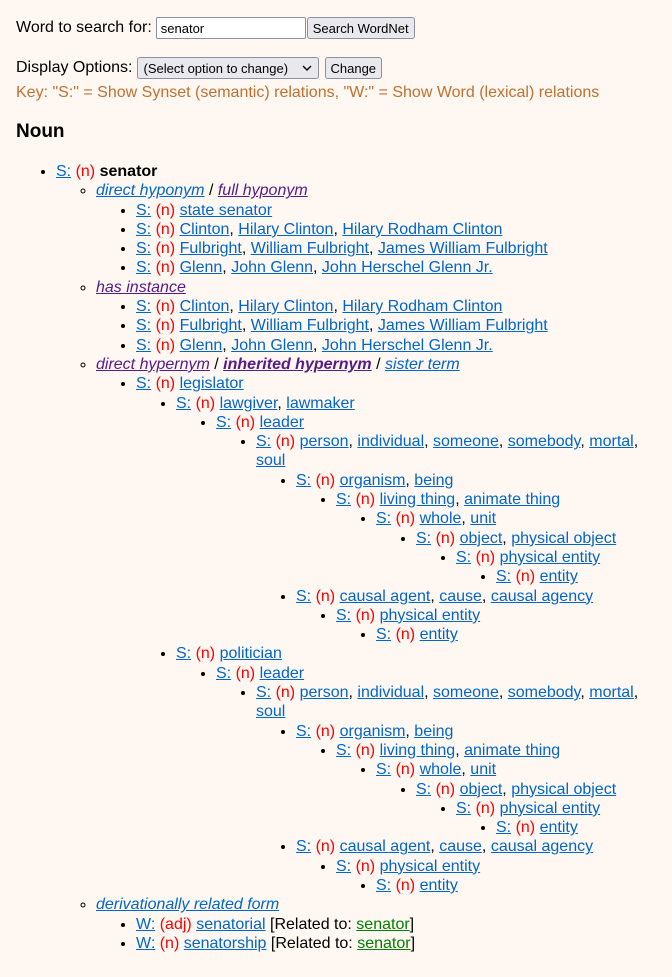 Image resolution: width=672 pixels, height=977 pixels. Describe the element at coordinates (250, 654) in the screenshot. I see `word-link: politician` at that location.